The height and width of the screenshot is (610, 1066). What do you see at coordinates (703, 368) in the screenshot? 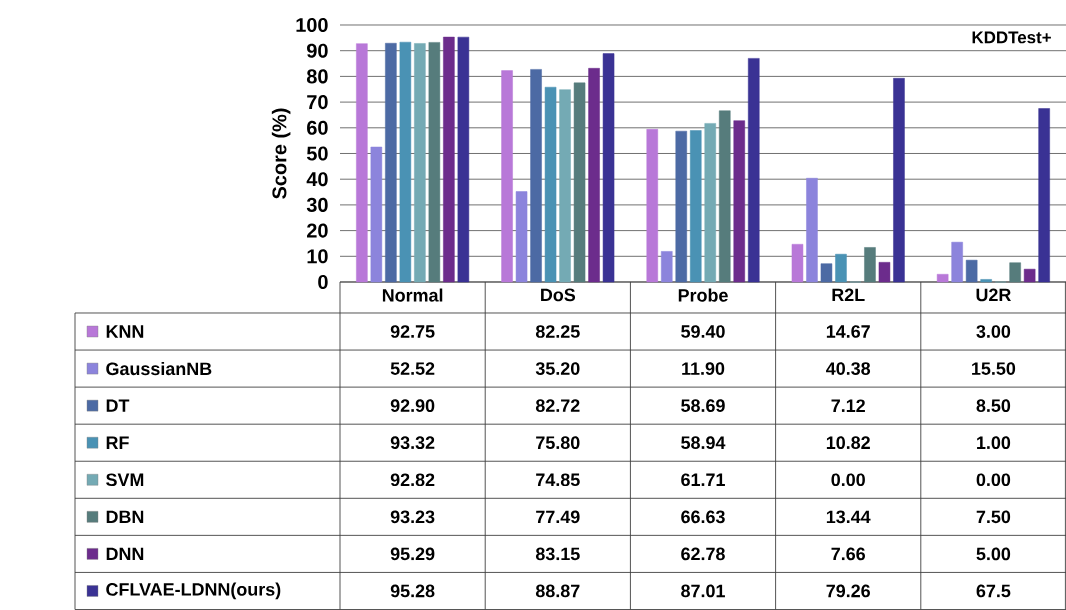
I see `data-label: 11.90` at bounding box center [703, 368].